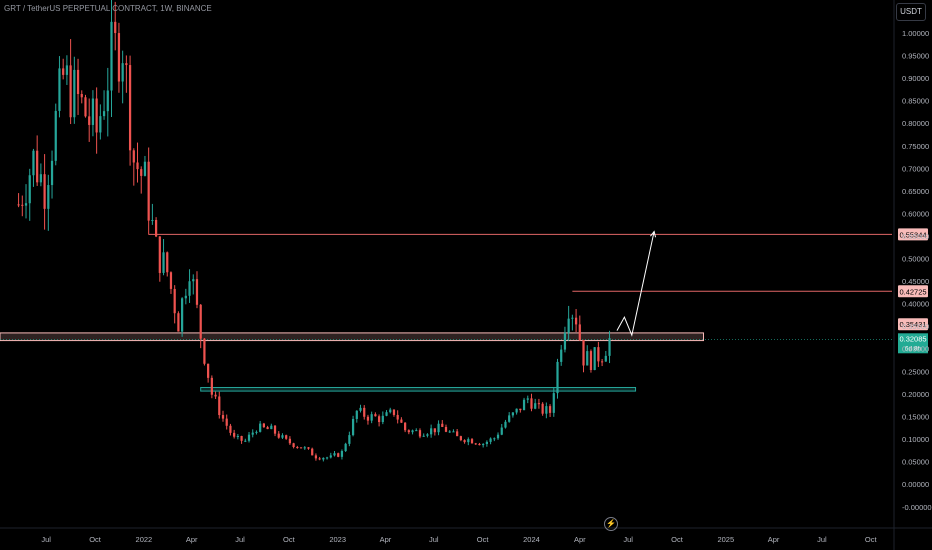 The width and height of the screenshot is (932, 550). I want to click on price-tick-label: 0.75000, so click(915, 146).